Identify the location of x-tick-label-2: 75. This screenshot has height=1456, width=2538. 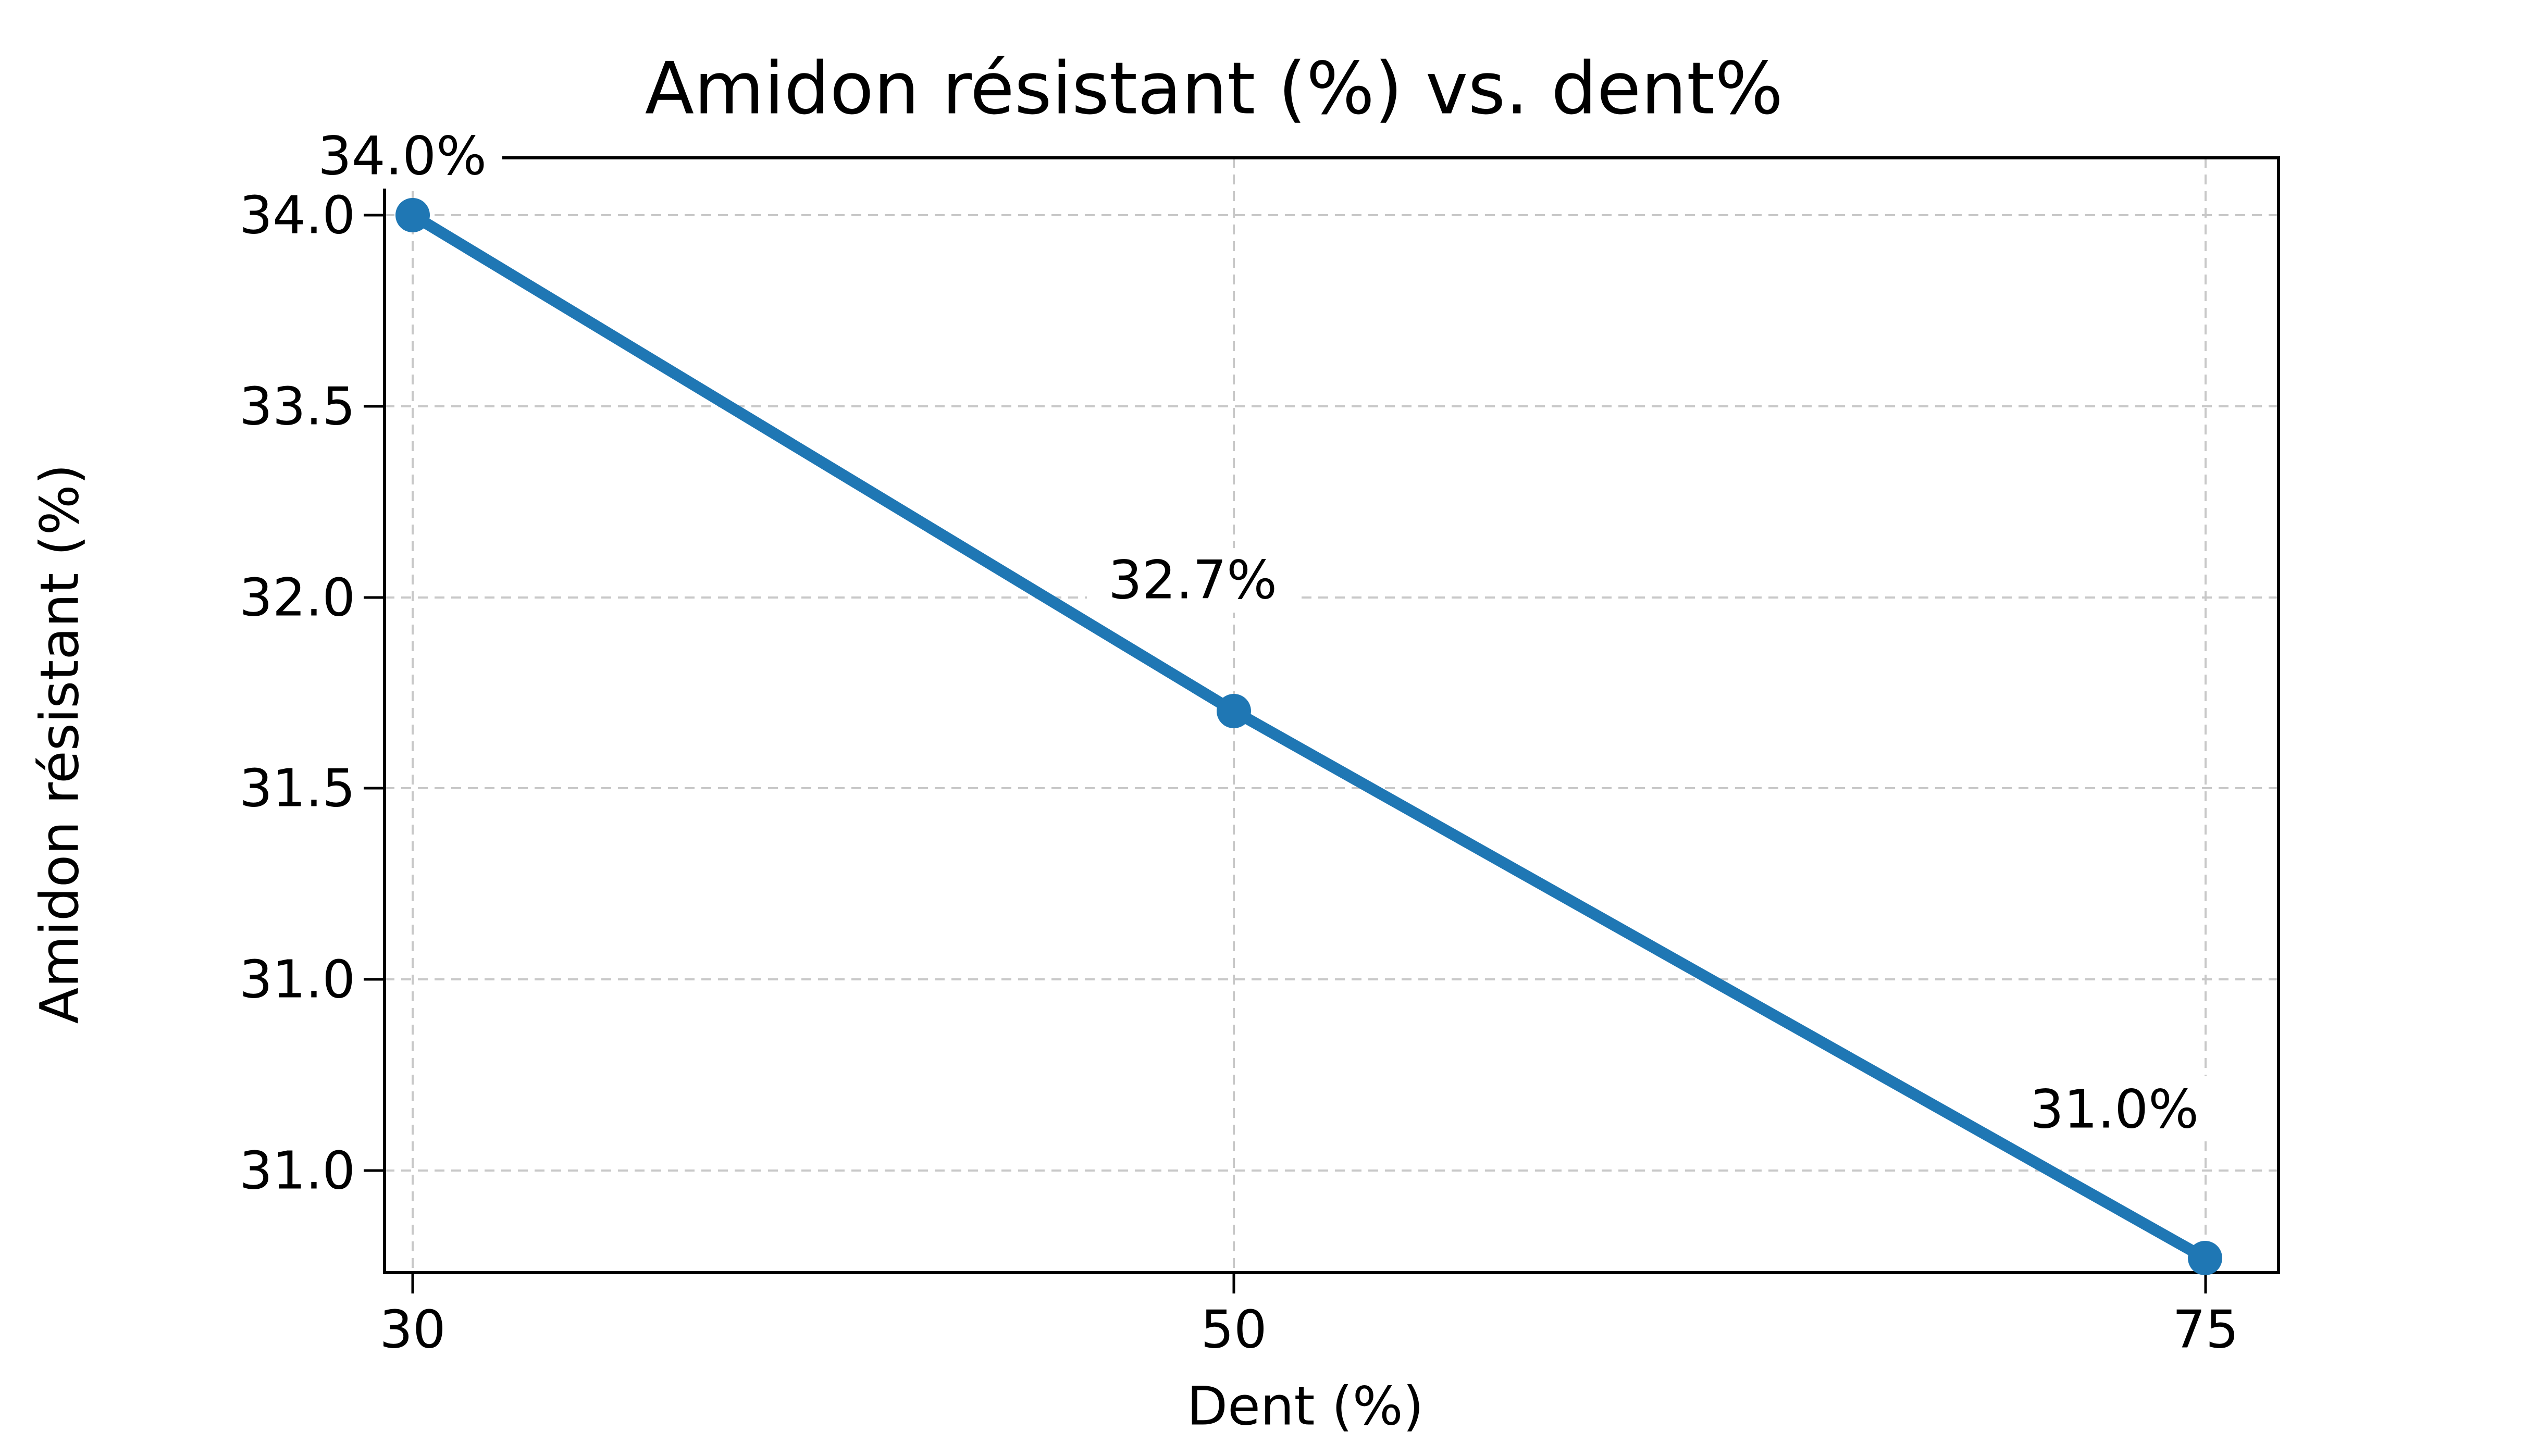
(2205, 1329).